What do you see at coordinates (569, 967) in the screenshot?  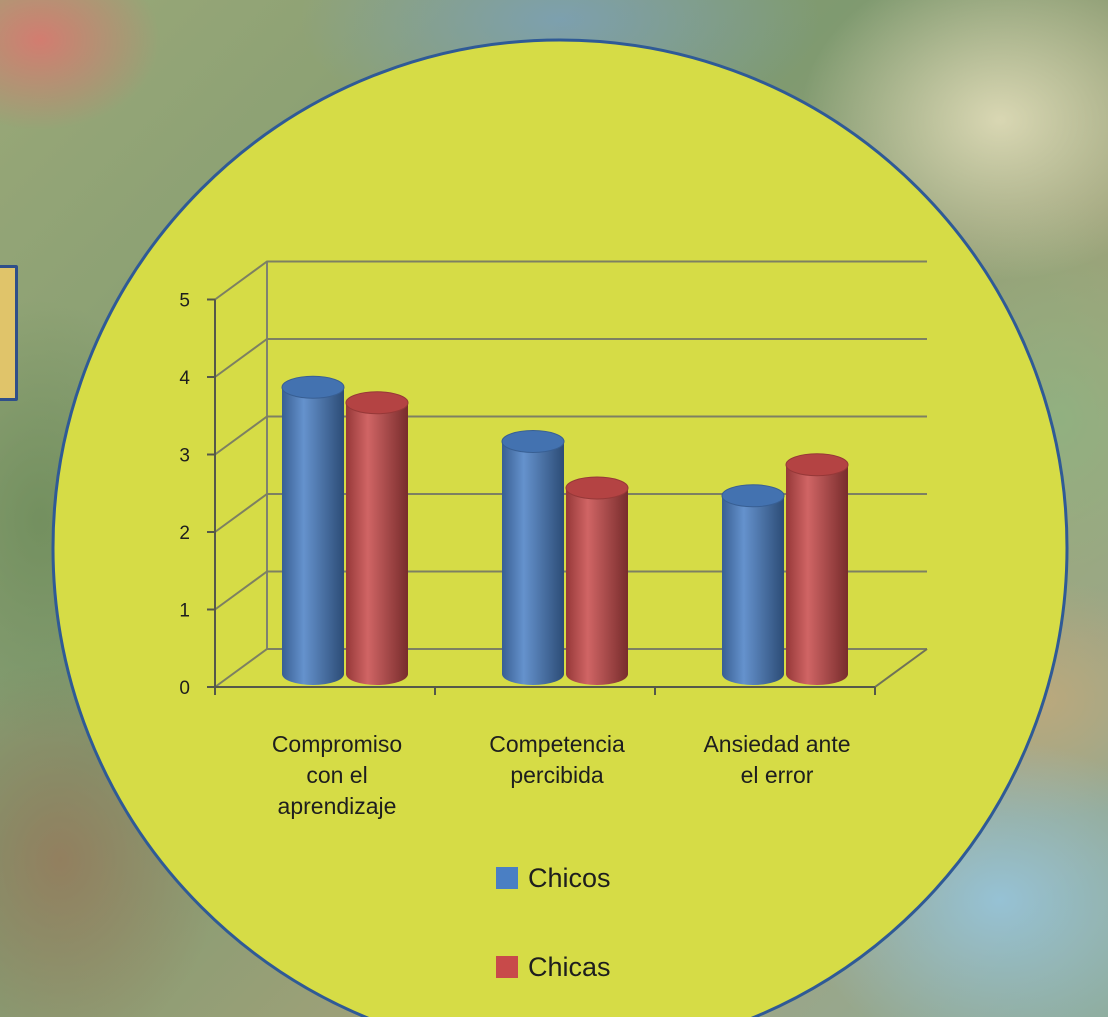 I see `legend-label-chicas: Chicas` at bounding box center [569, 967].